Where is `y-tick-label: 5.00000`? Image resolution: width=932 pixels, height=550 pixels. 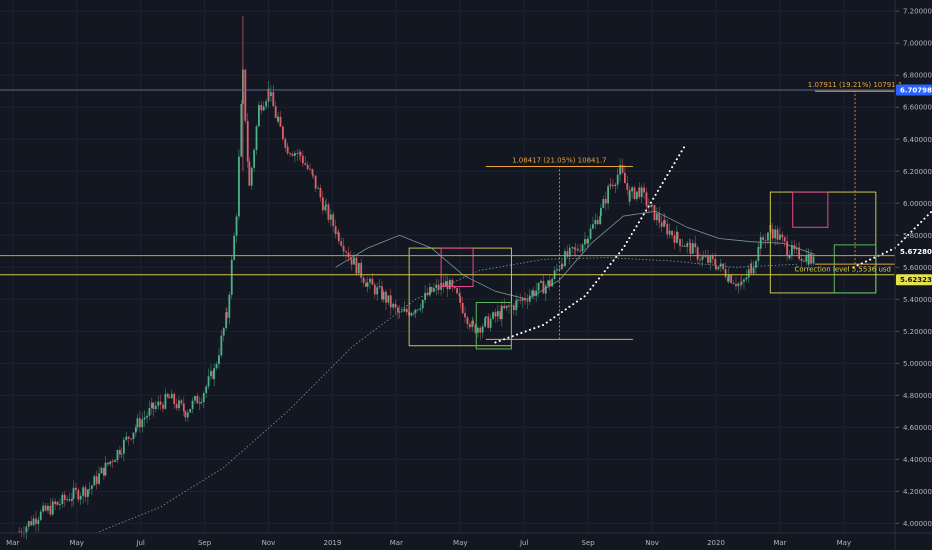 y-tick-label: 5.00000 is located at coordinates (917, 364).